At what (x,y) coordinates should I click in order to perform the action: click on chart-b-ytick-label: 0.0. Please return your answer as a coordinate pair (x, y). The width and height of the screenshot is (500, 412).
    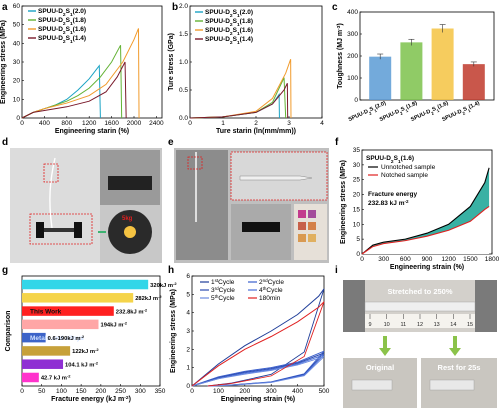
    Looking at the image, I should click on (183, 118).